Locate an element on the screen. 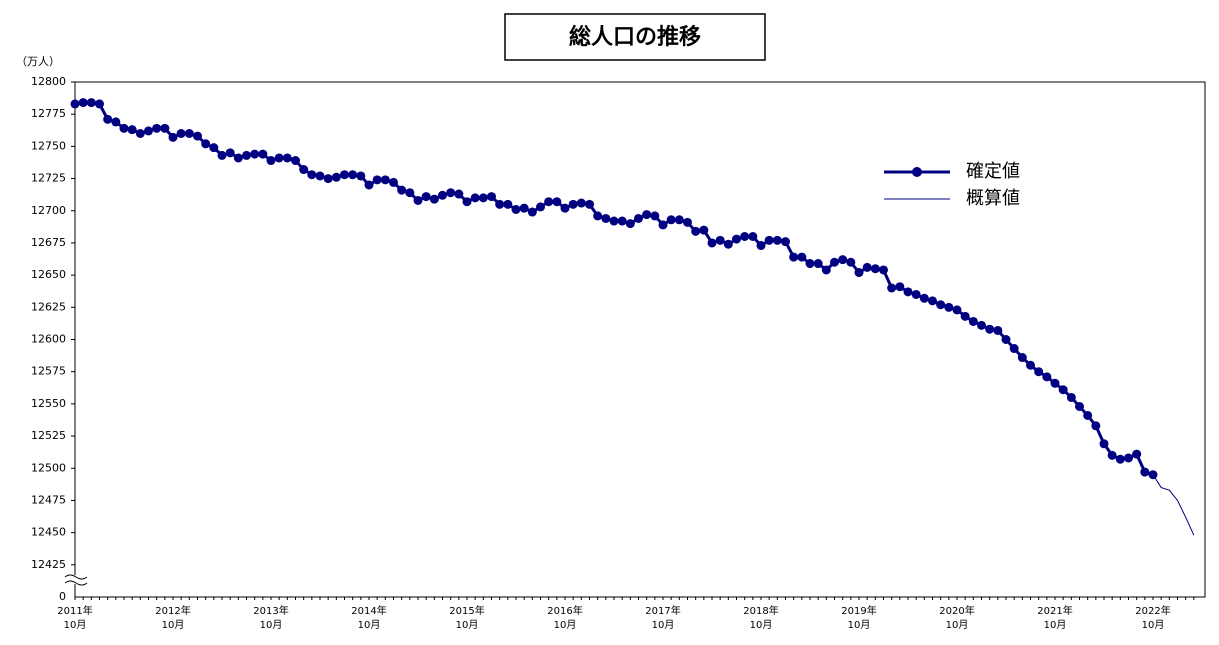  y-tick-label: 12775 is located at coordinates (48, 113).